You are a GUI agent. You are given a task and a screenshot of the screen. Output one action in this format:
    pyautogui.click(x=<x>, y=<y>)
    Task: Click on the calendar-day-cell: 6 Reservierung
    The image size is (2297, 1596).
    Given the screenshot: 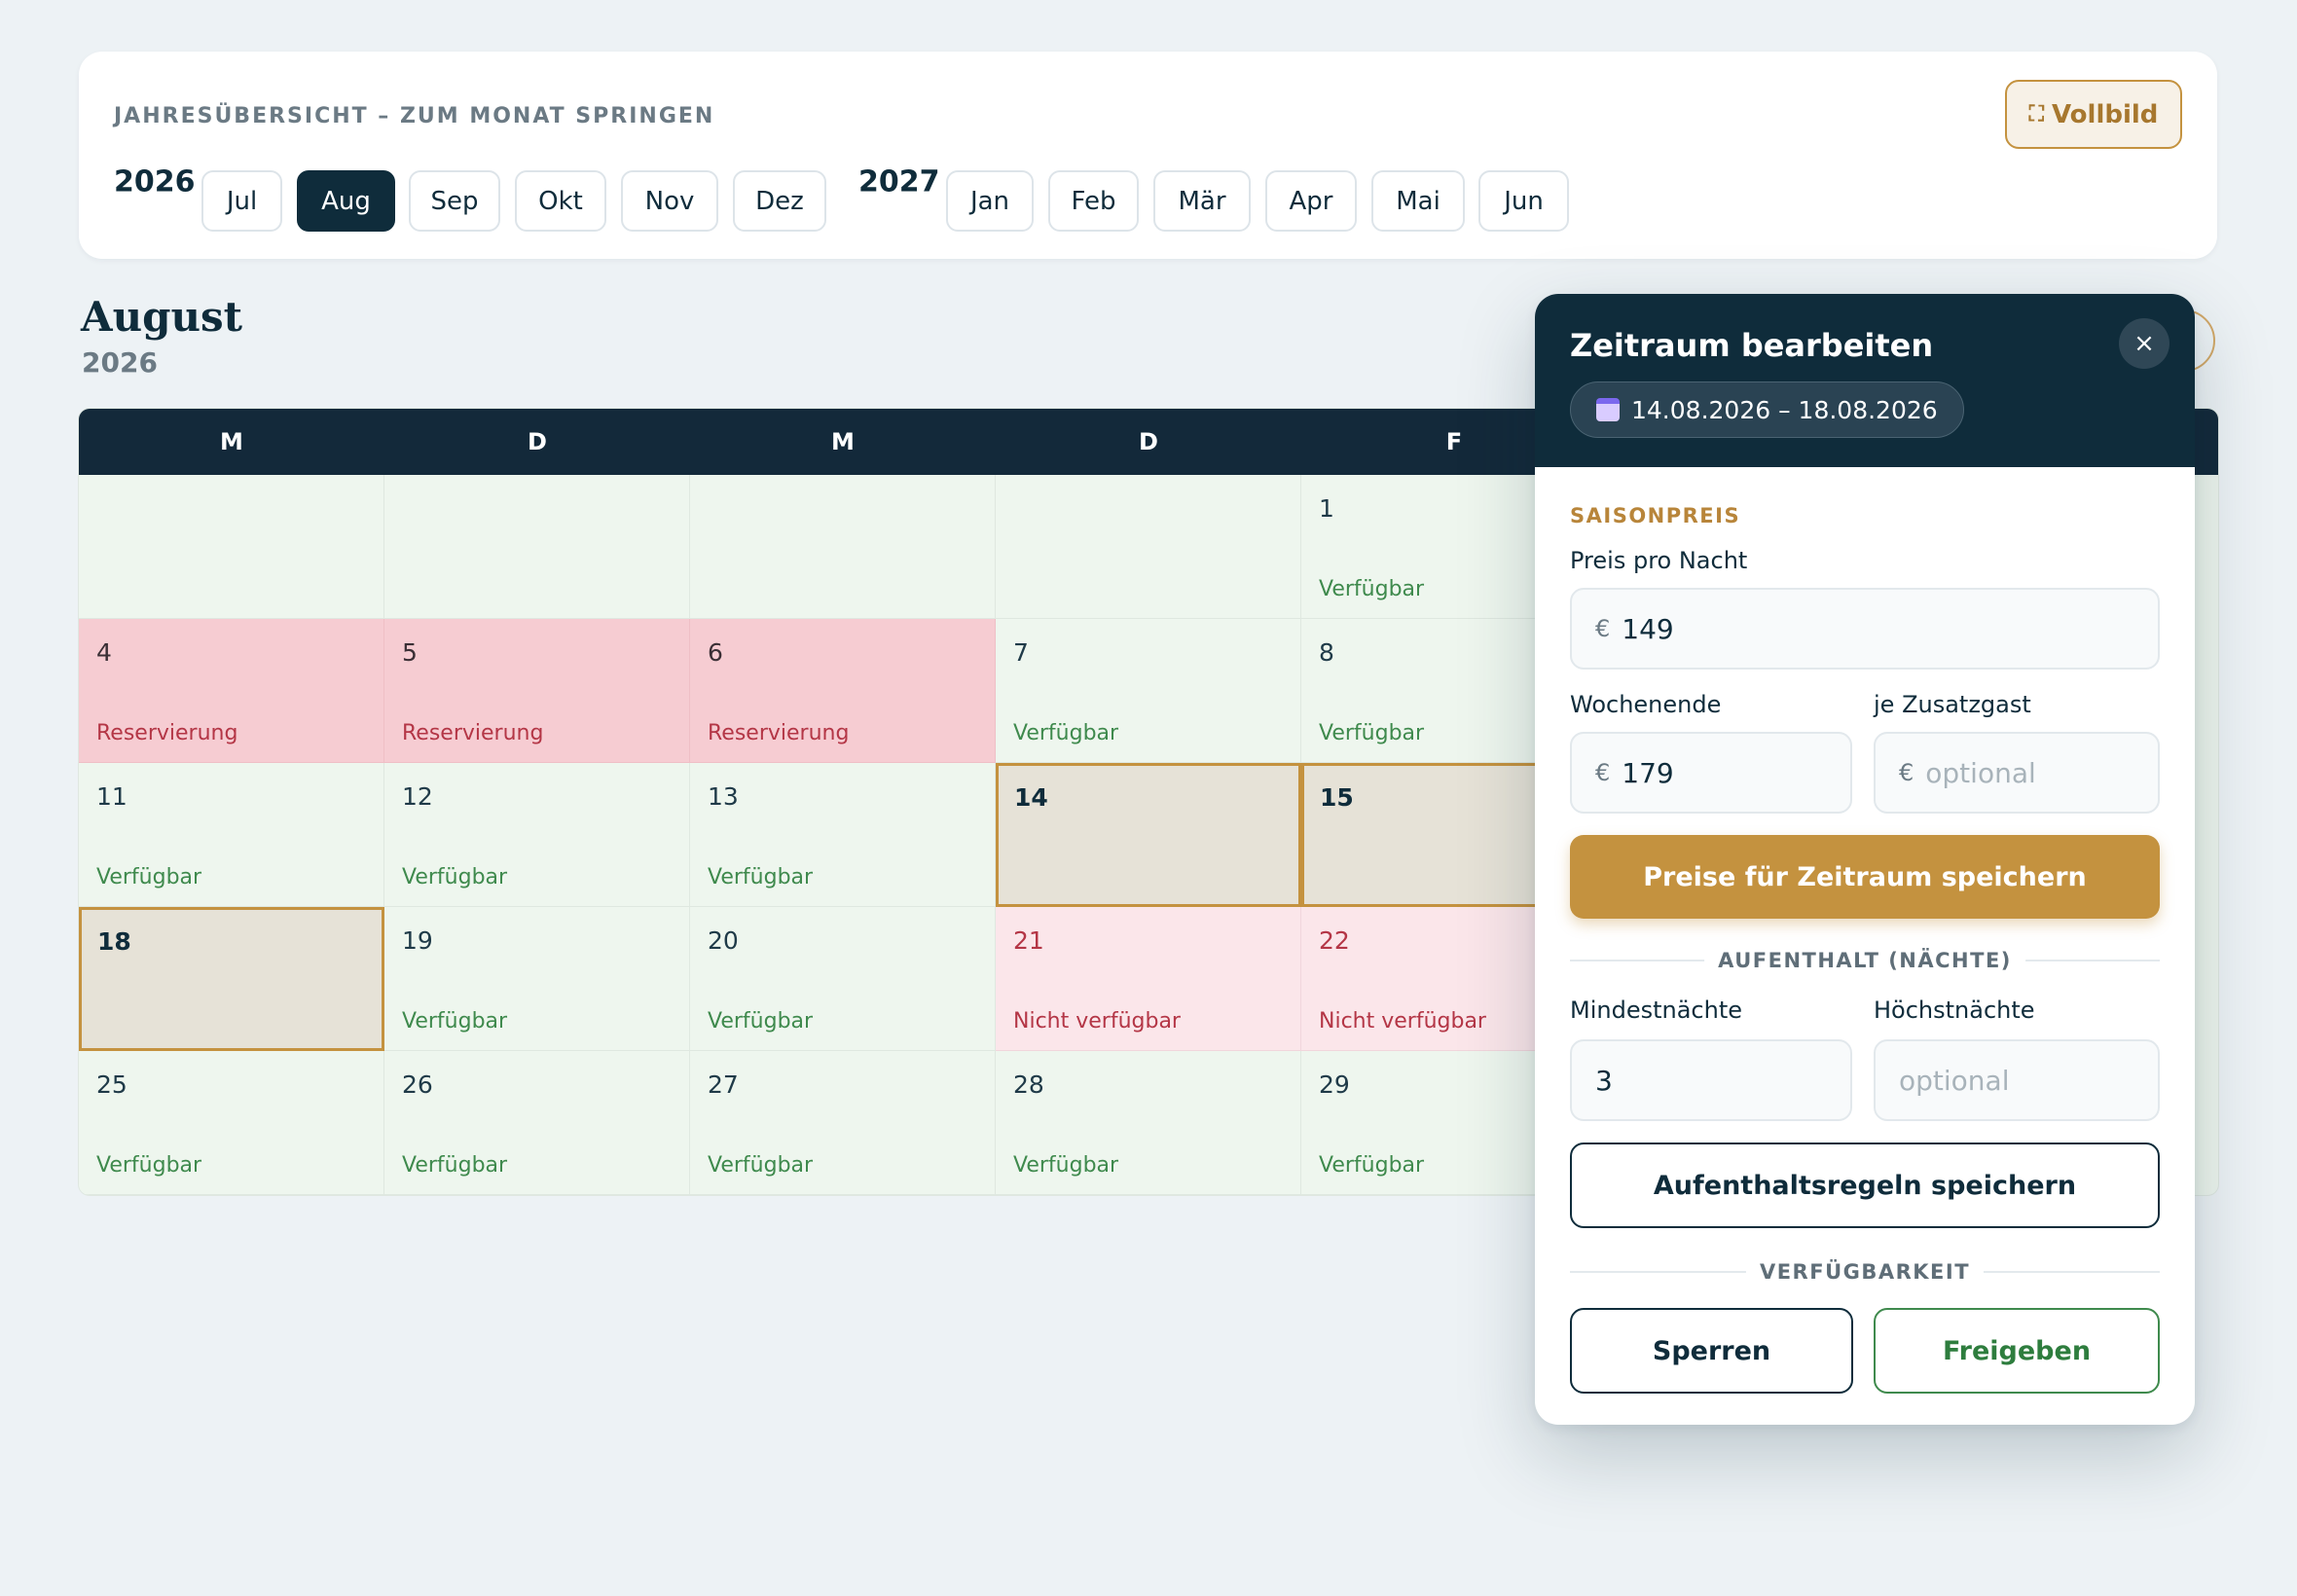 What is the action you would take?
    pyautogui.click(x=843, y=691)
    